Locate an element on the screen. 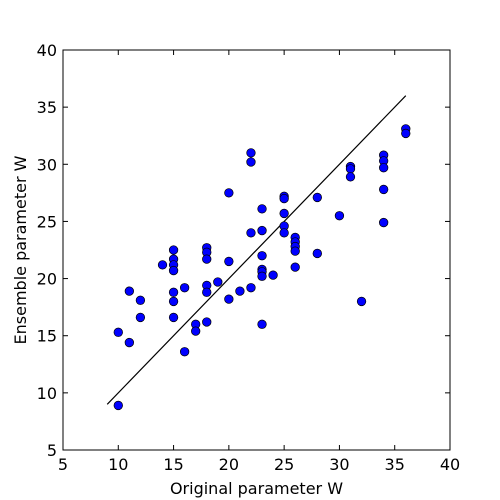 The image size is (500, 500). x-tick-label: 25 is located at coordinates (284, 464).